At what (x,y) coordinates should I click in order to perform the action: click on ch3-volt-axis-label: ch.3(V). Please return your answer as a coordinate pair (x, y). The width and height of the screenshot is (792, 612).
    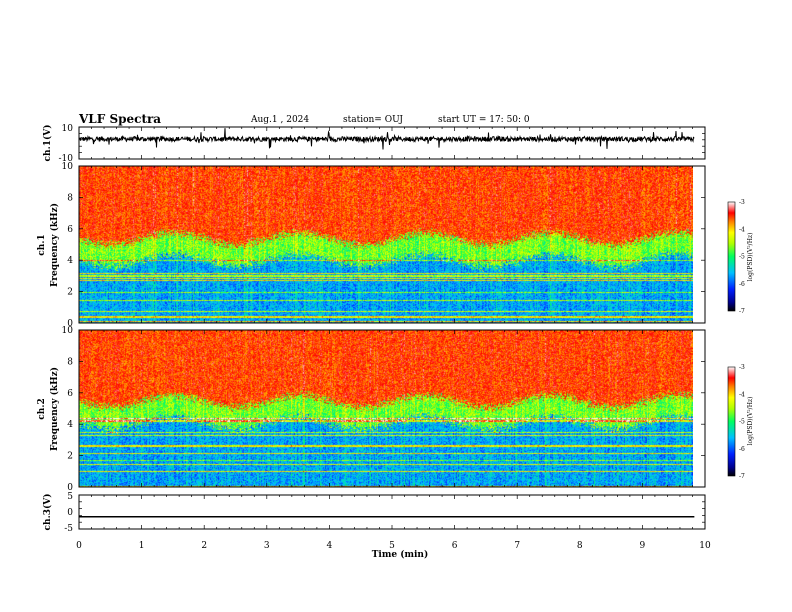
    Looking at the image, I should click on (47, 512).